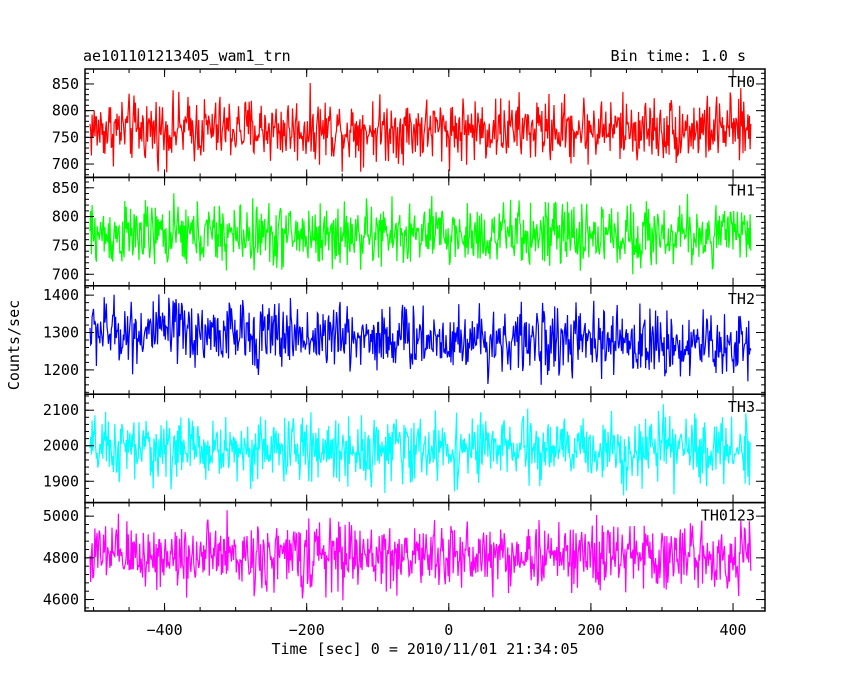 This screenshot has width=850, height=680. I want to click on panel-th0123: 4600 4800 5000 TH0123, so click(404, 556).